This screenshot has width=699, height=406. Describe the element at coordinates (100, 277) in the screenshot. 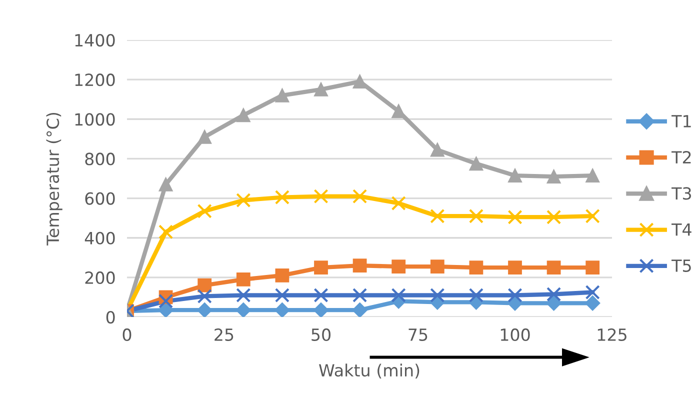

I see `y-tick-label: 200` at that location.